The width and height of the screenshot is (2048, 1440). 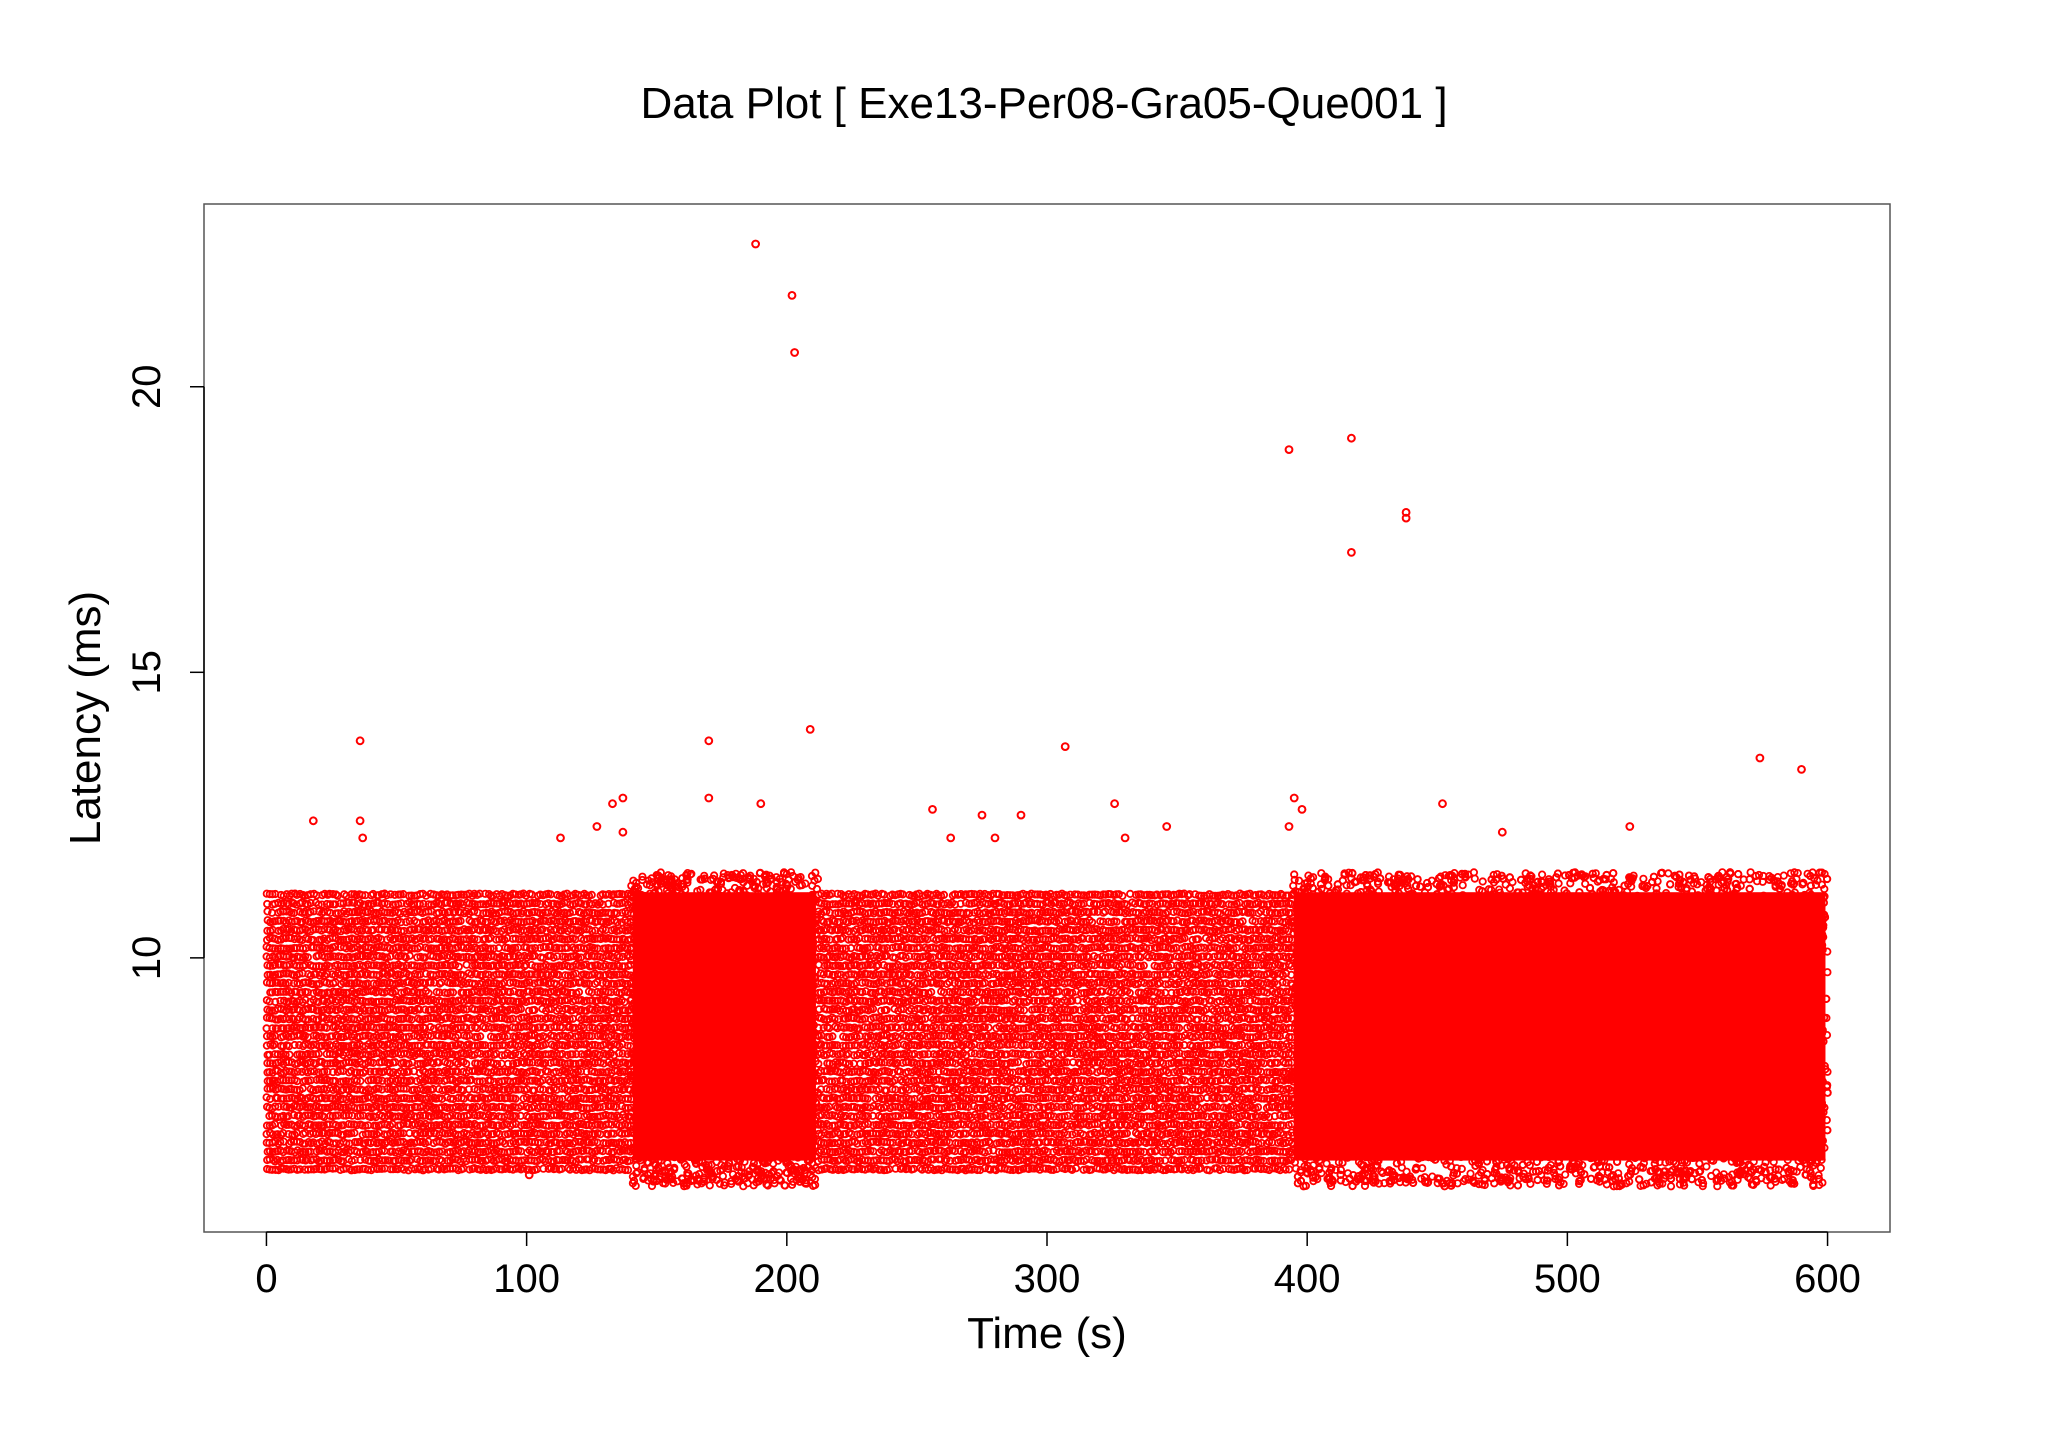 I want to click on chart-title: Data Plot [ Exe13-Per08-Gra05-Que001 ], so click(x=1043, y=103).